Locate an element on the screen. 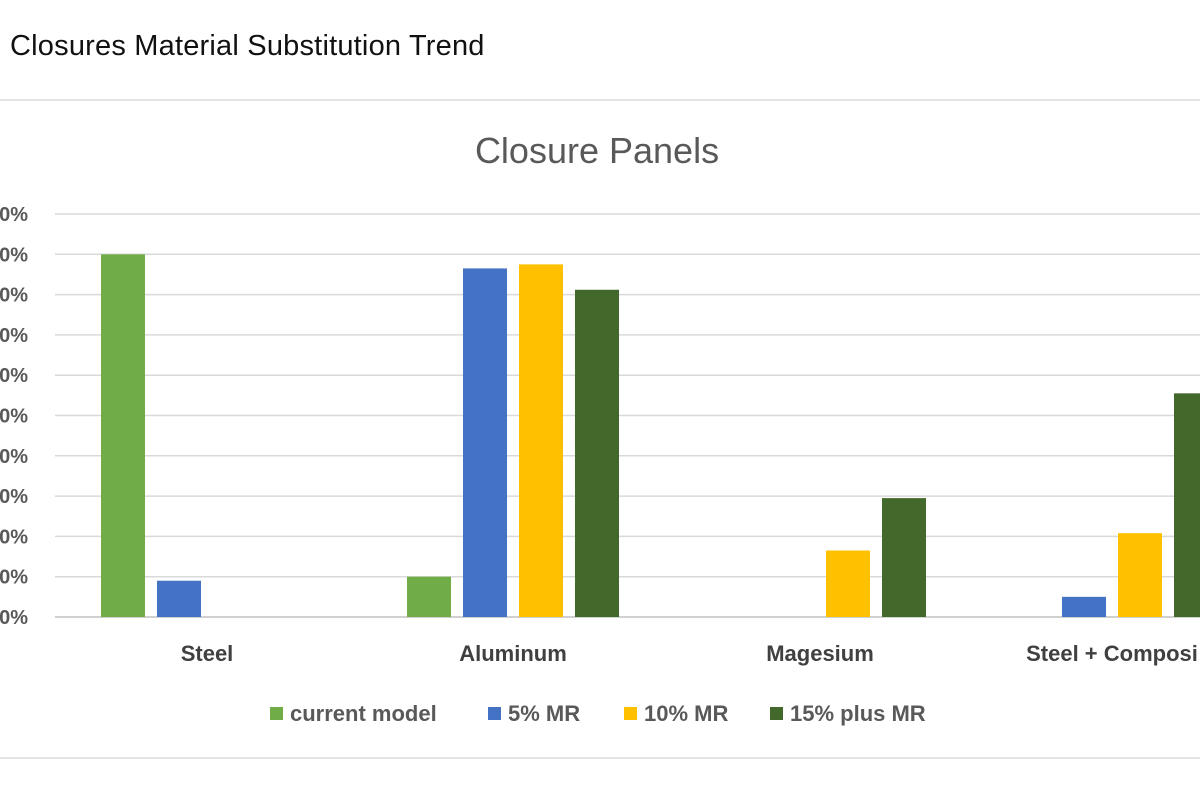 Image resolution: width=1200 pixels, height=800 pixels. legend-label: 10% MR is located at coordinates (686, 713).